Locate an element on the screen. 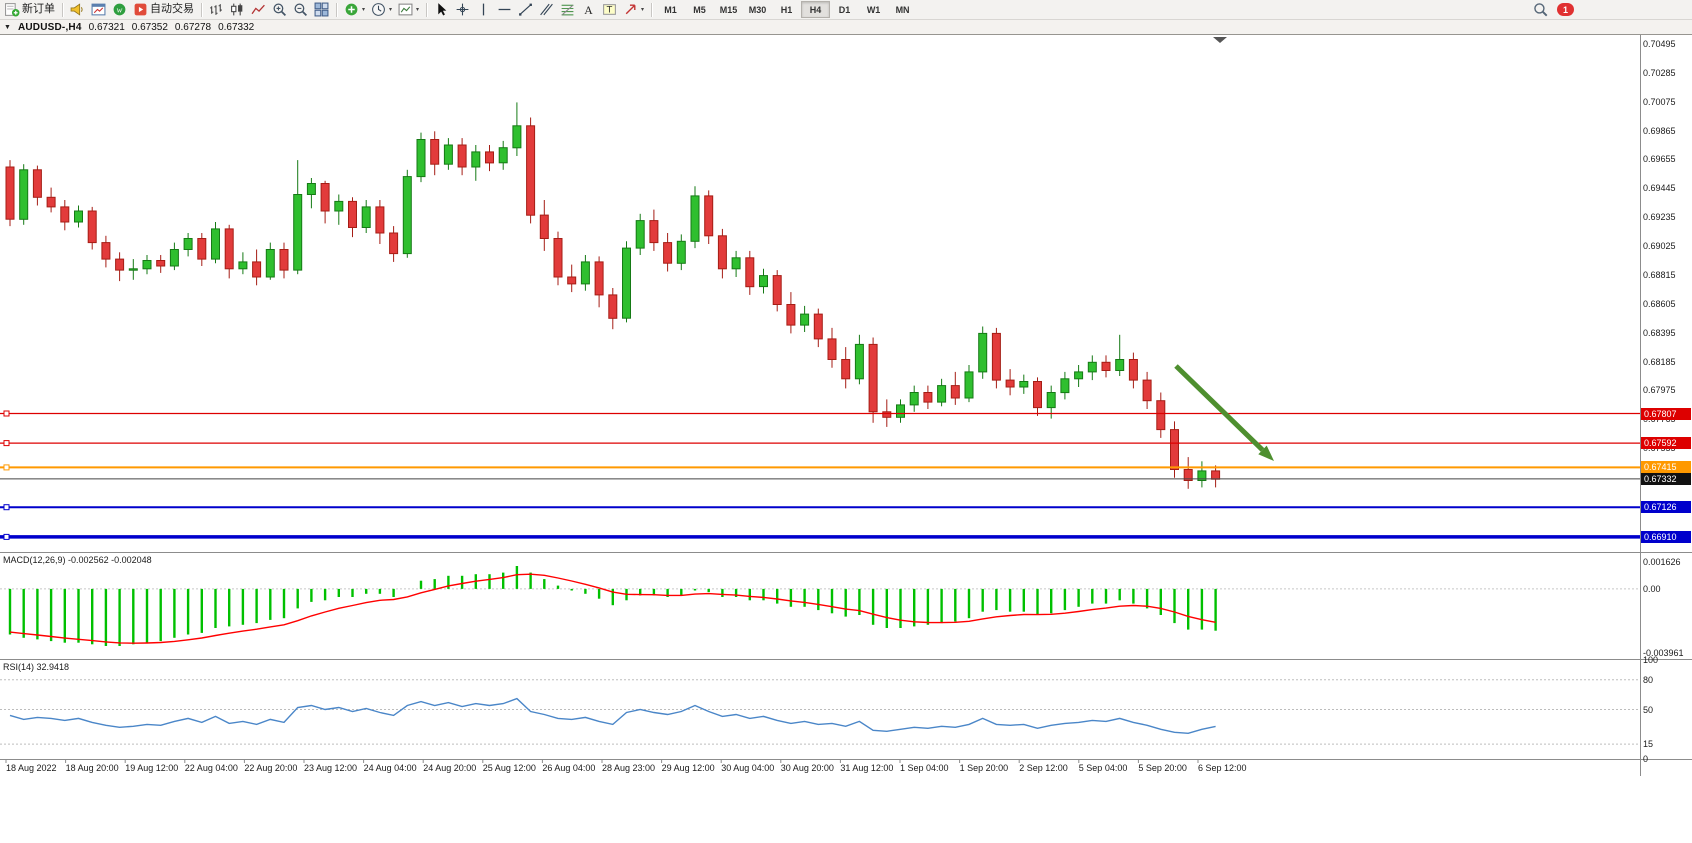 Image resolution: width=1692 pixels, height=843 pixels. text-label-tool-button: T is located at coordinates (609, 9).